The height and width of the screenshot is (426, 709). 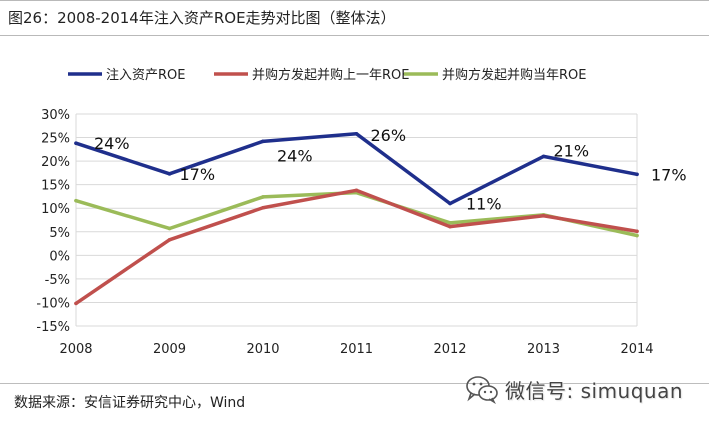 What do you see at coordinates (572, 150) in the screenshot?
I see `data-label: 21%` at bounding box center [572, 150].